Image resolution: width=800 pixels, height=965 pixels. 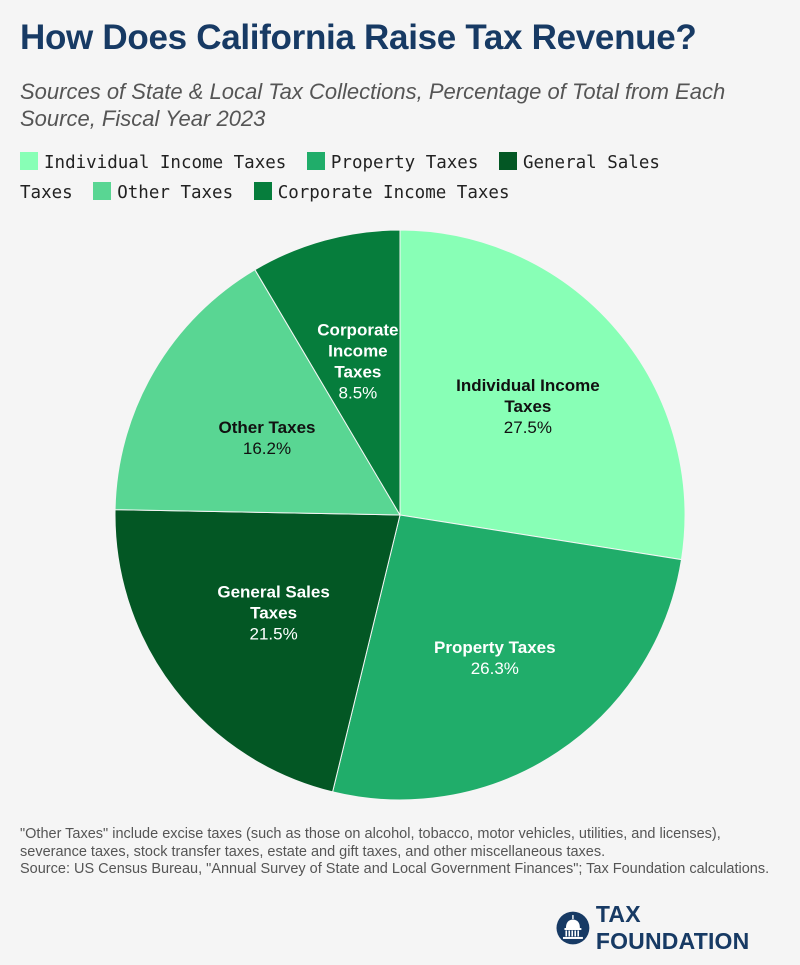 What do you see at coordinates (495, 658) in the screenshot?
I see `slice-label-property: Property Taxes 26.3%` at bounding box center [495, 658].